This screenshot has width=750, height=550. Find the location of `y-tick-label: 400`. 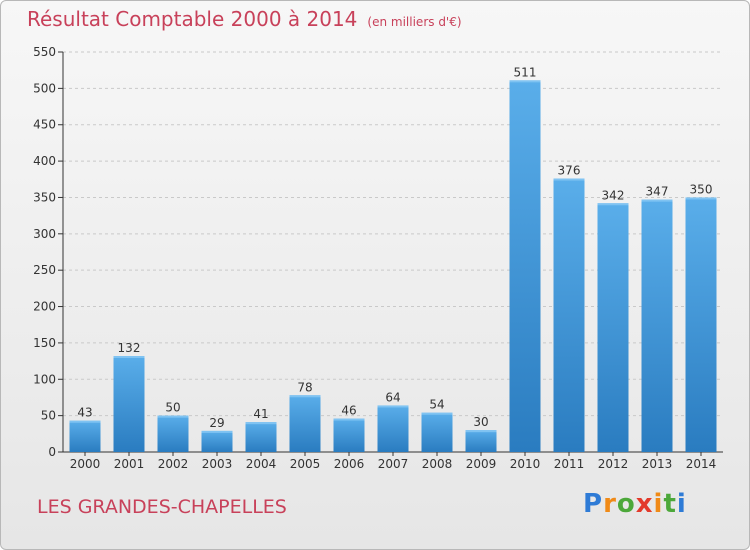

y-tick-label: 400 is located at coordinates (44, 161).